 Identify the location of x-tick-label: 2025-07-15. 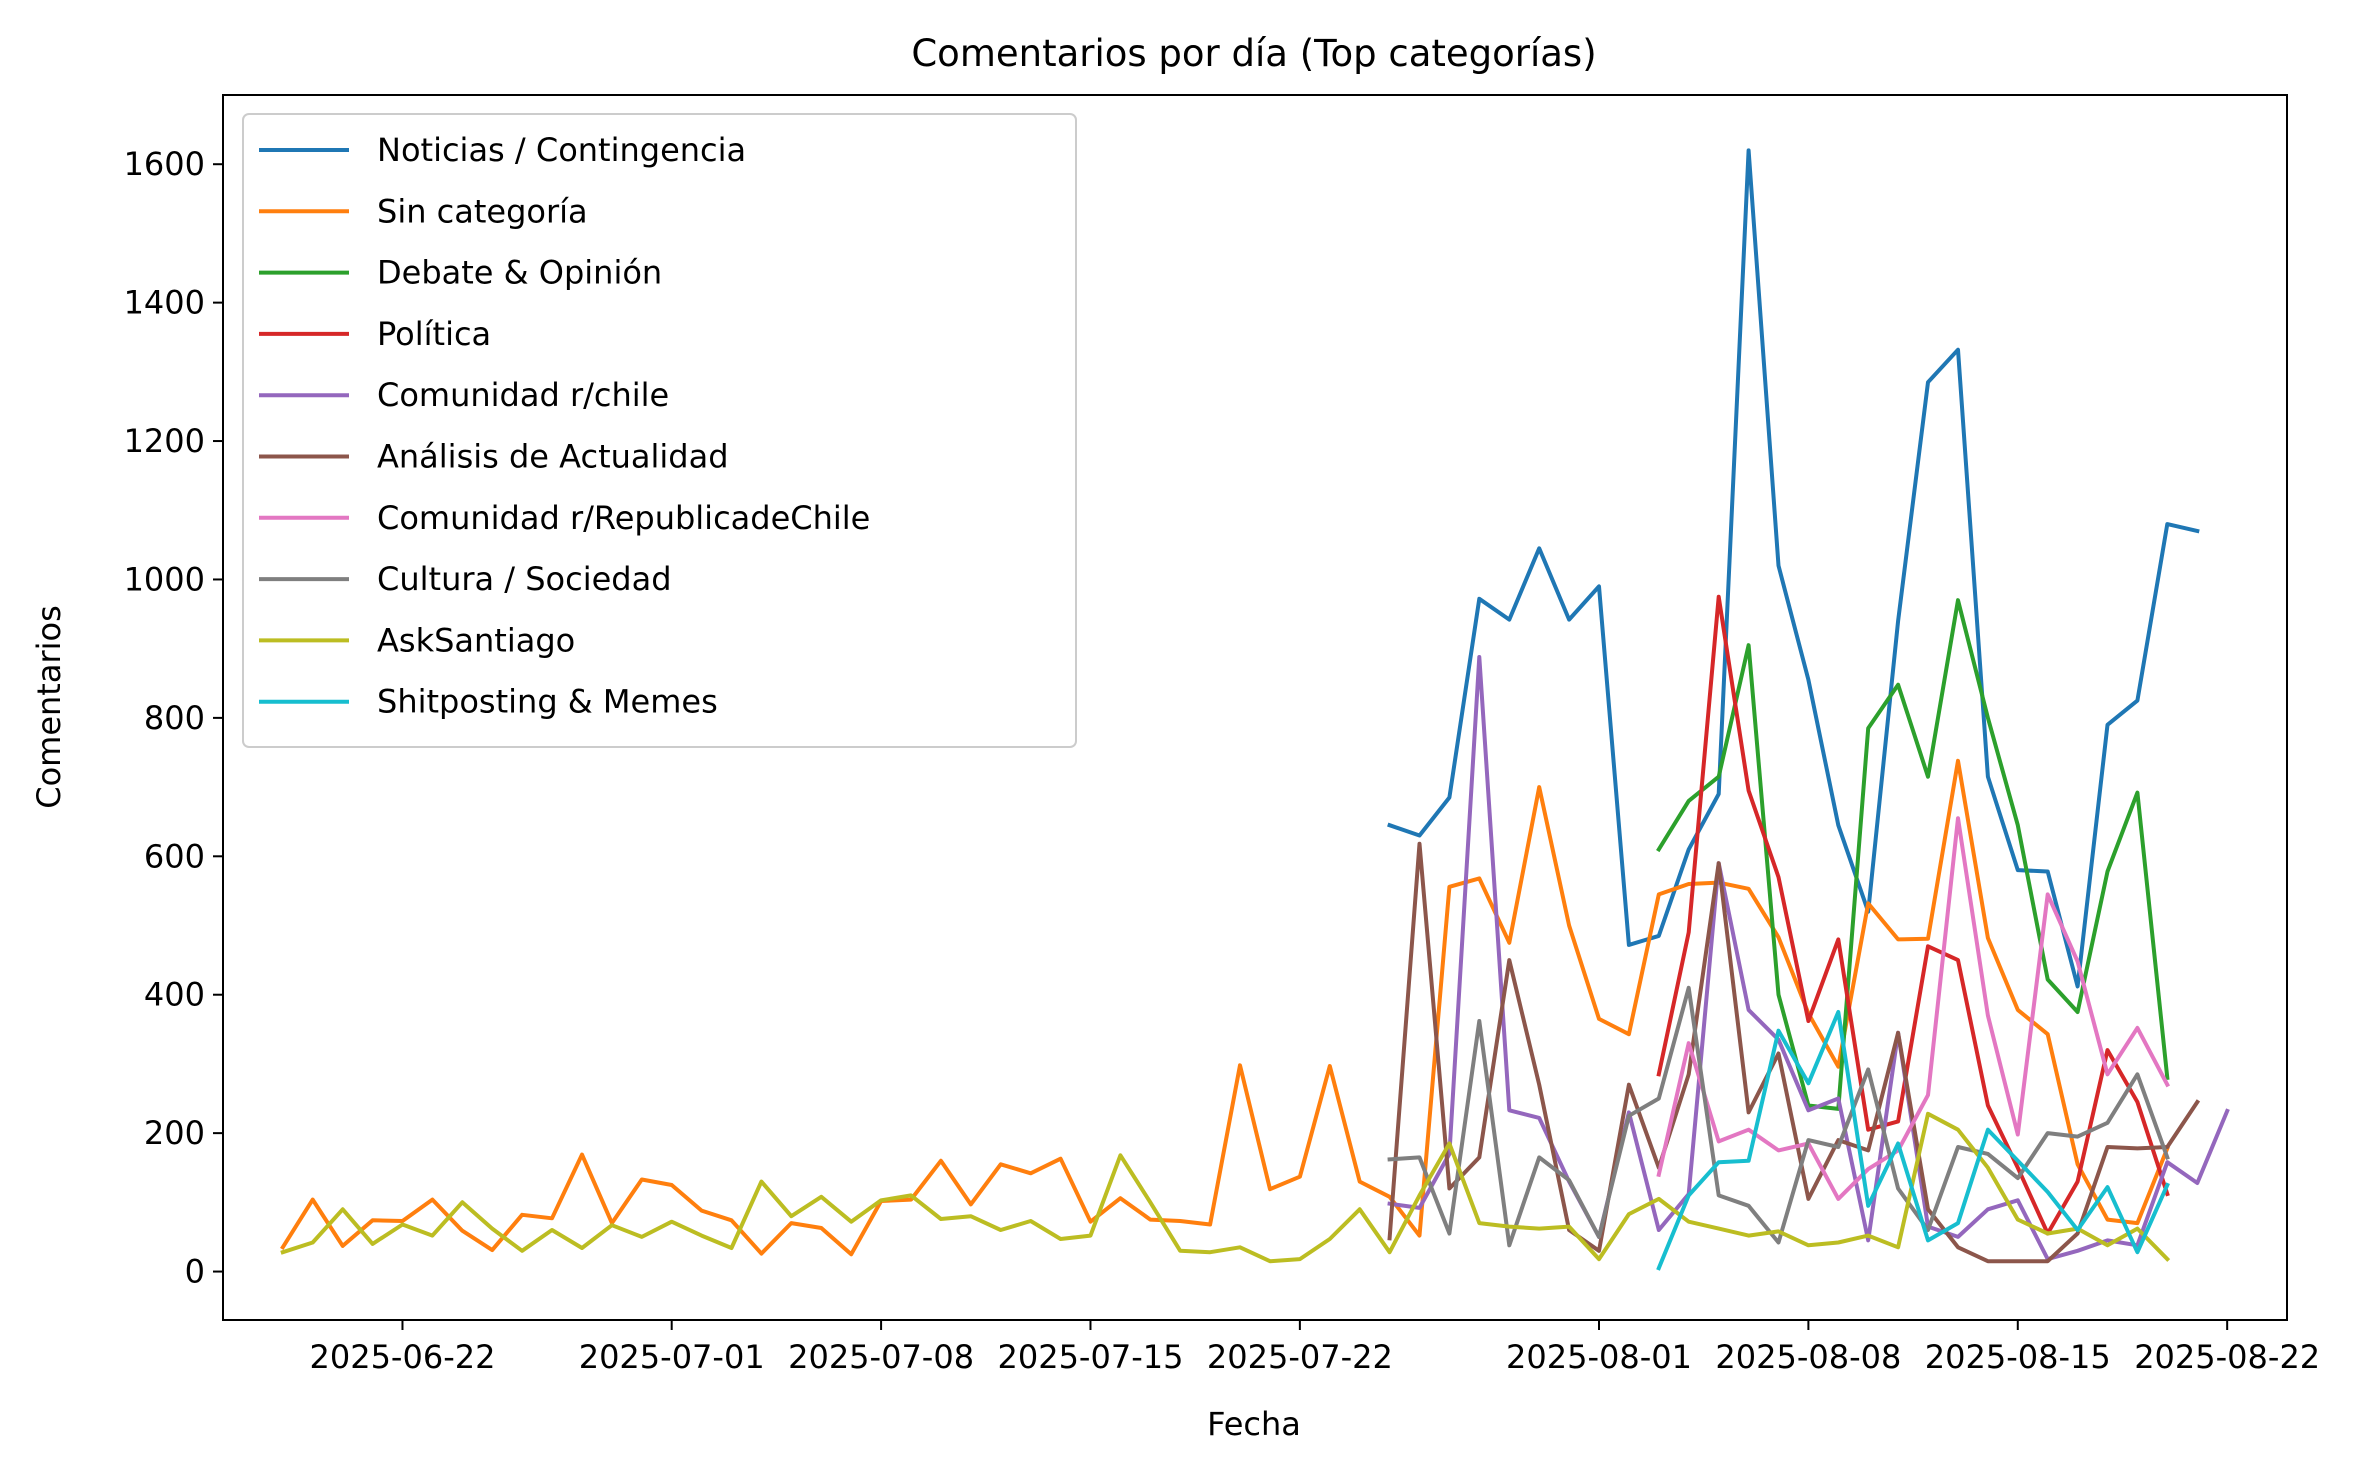
(1090, 1357).